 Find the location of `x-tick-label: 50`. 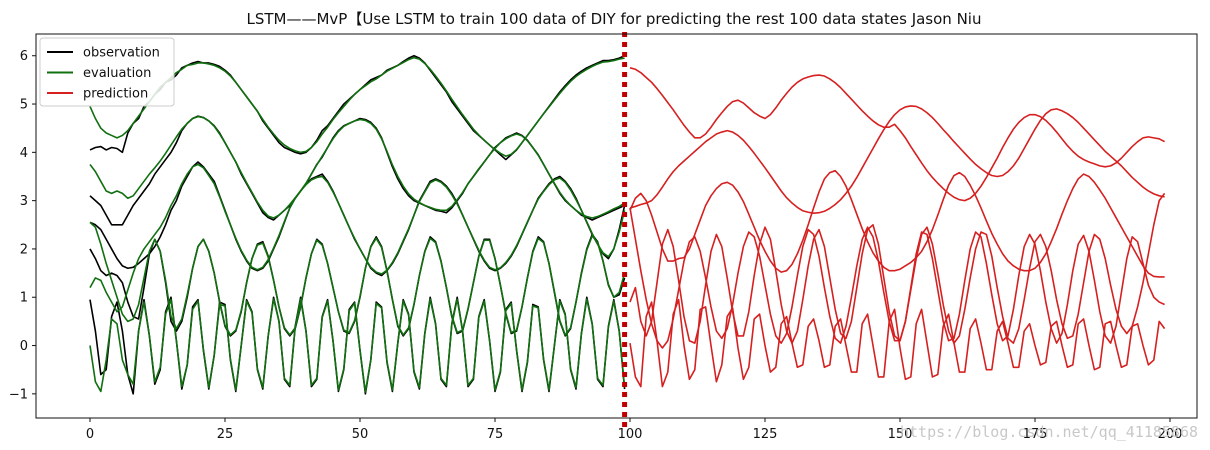

x-tick-label: 50 is located at coordinates (360, 434).